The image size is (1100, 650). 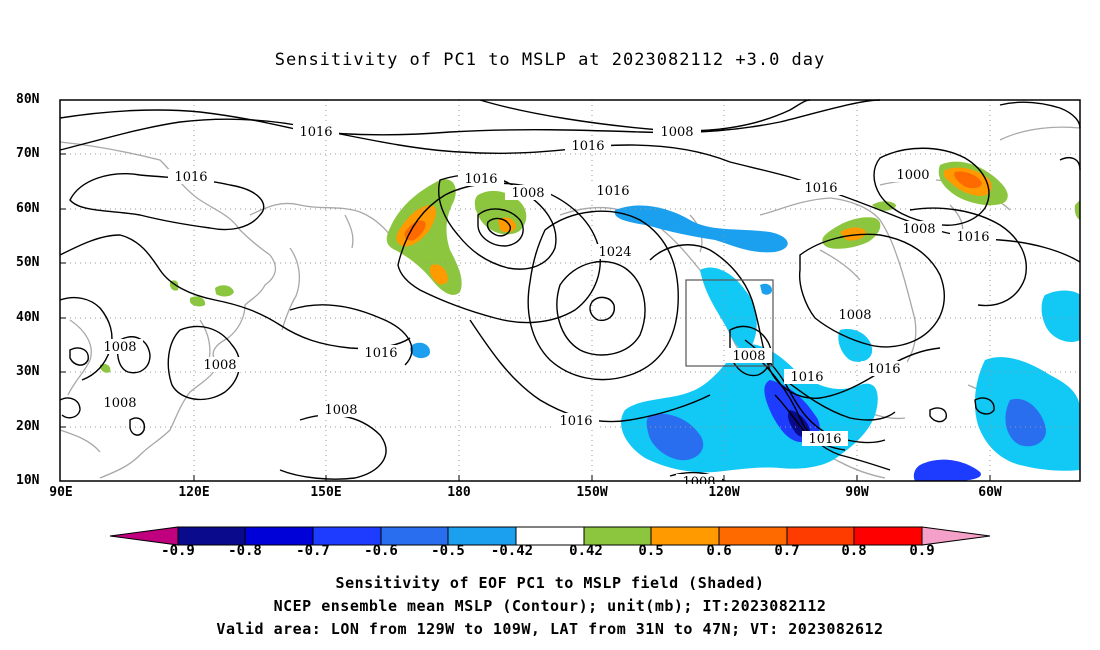 What do you see at coordinates (178, 551) in the screenshot?
I see `colorbar-label: -0.9` at bounding box center [178, 551].